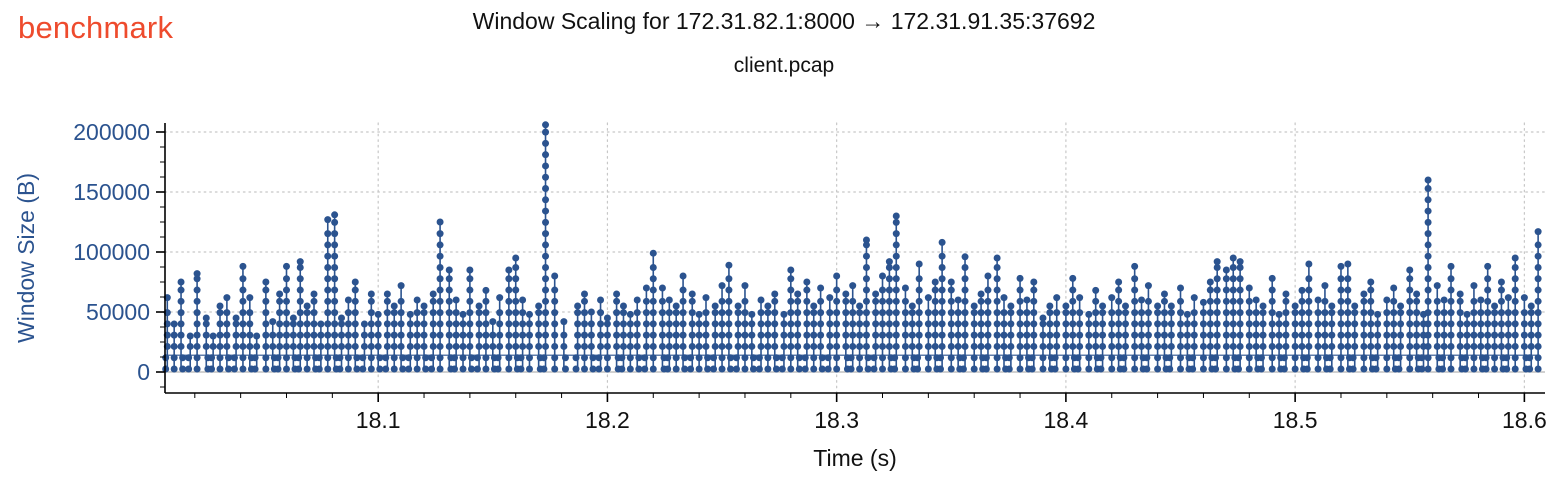  What do you see at coordinates (378, 420) in the screenshot?
I see `x-tick-label: 18.1` at bounding box center [378, 420].